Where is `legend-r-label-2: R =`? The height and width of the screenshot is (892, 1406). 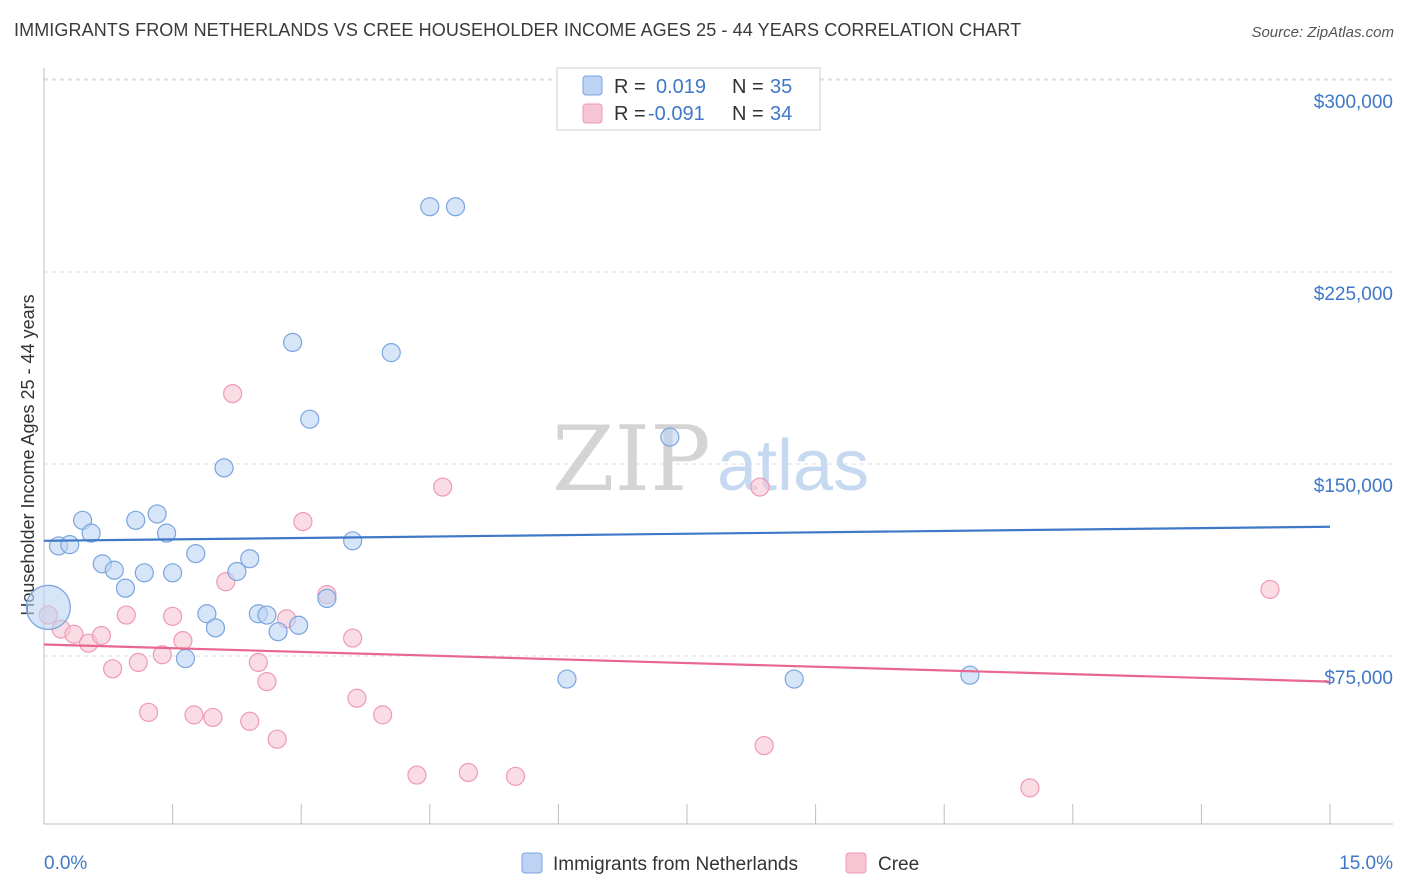 legend-r-label-2: R = is located at coordinates (630, 114).